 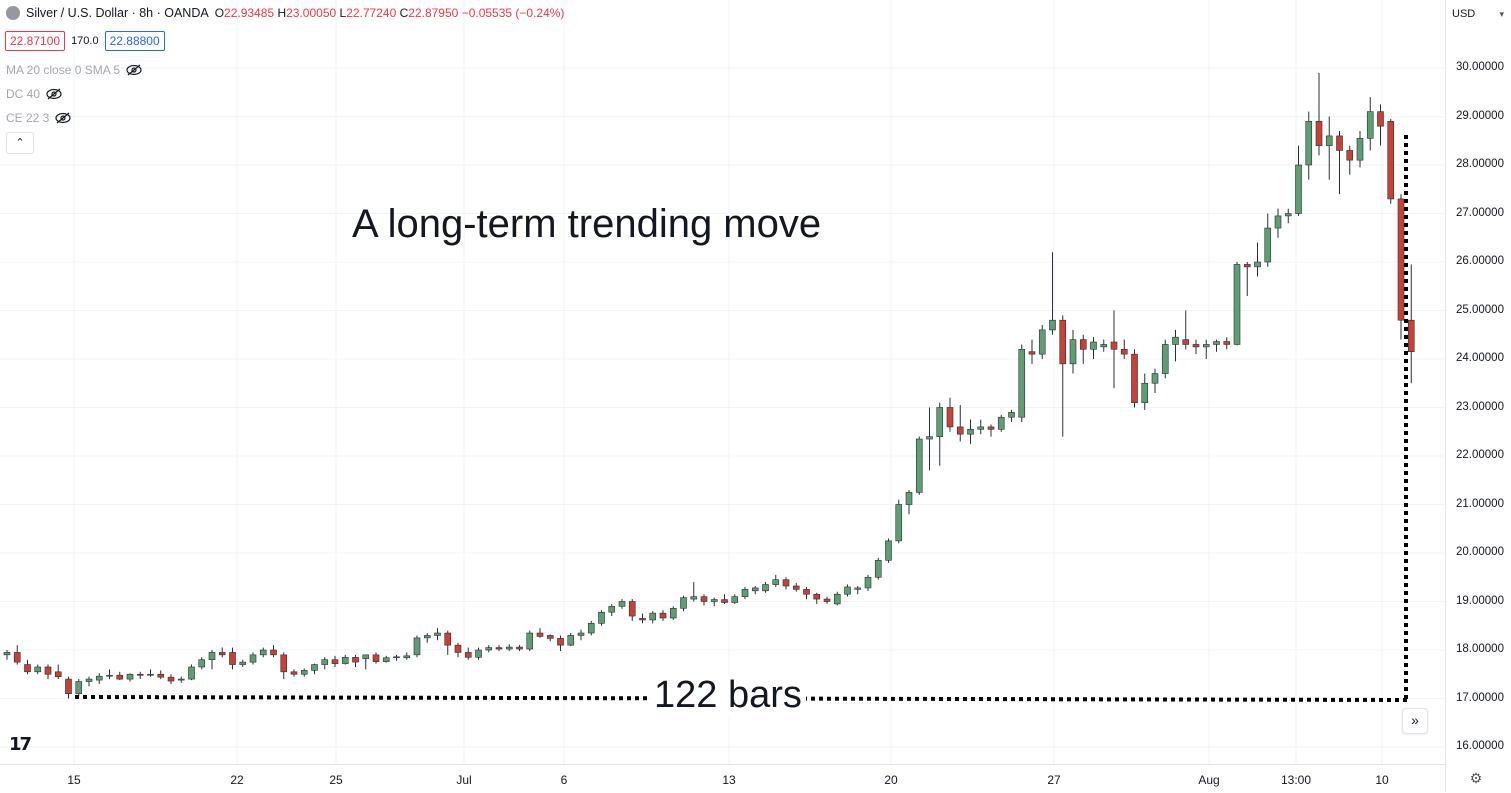 I want to click on price-tick-label: 16.00000, so click(x=1480, y=746).